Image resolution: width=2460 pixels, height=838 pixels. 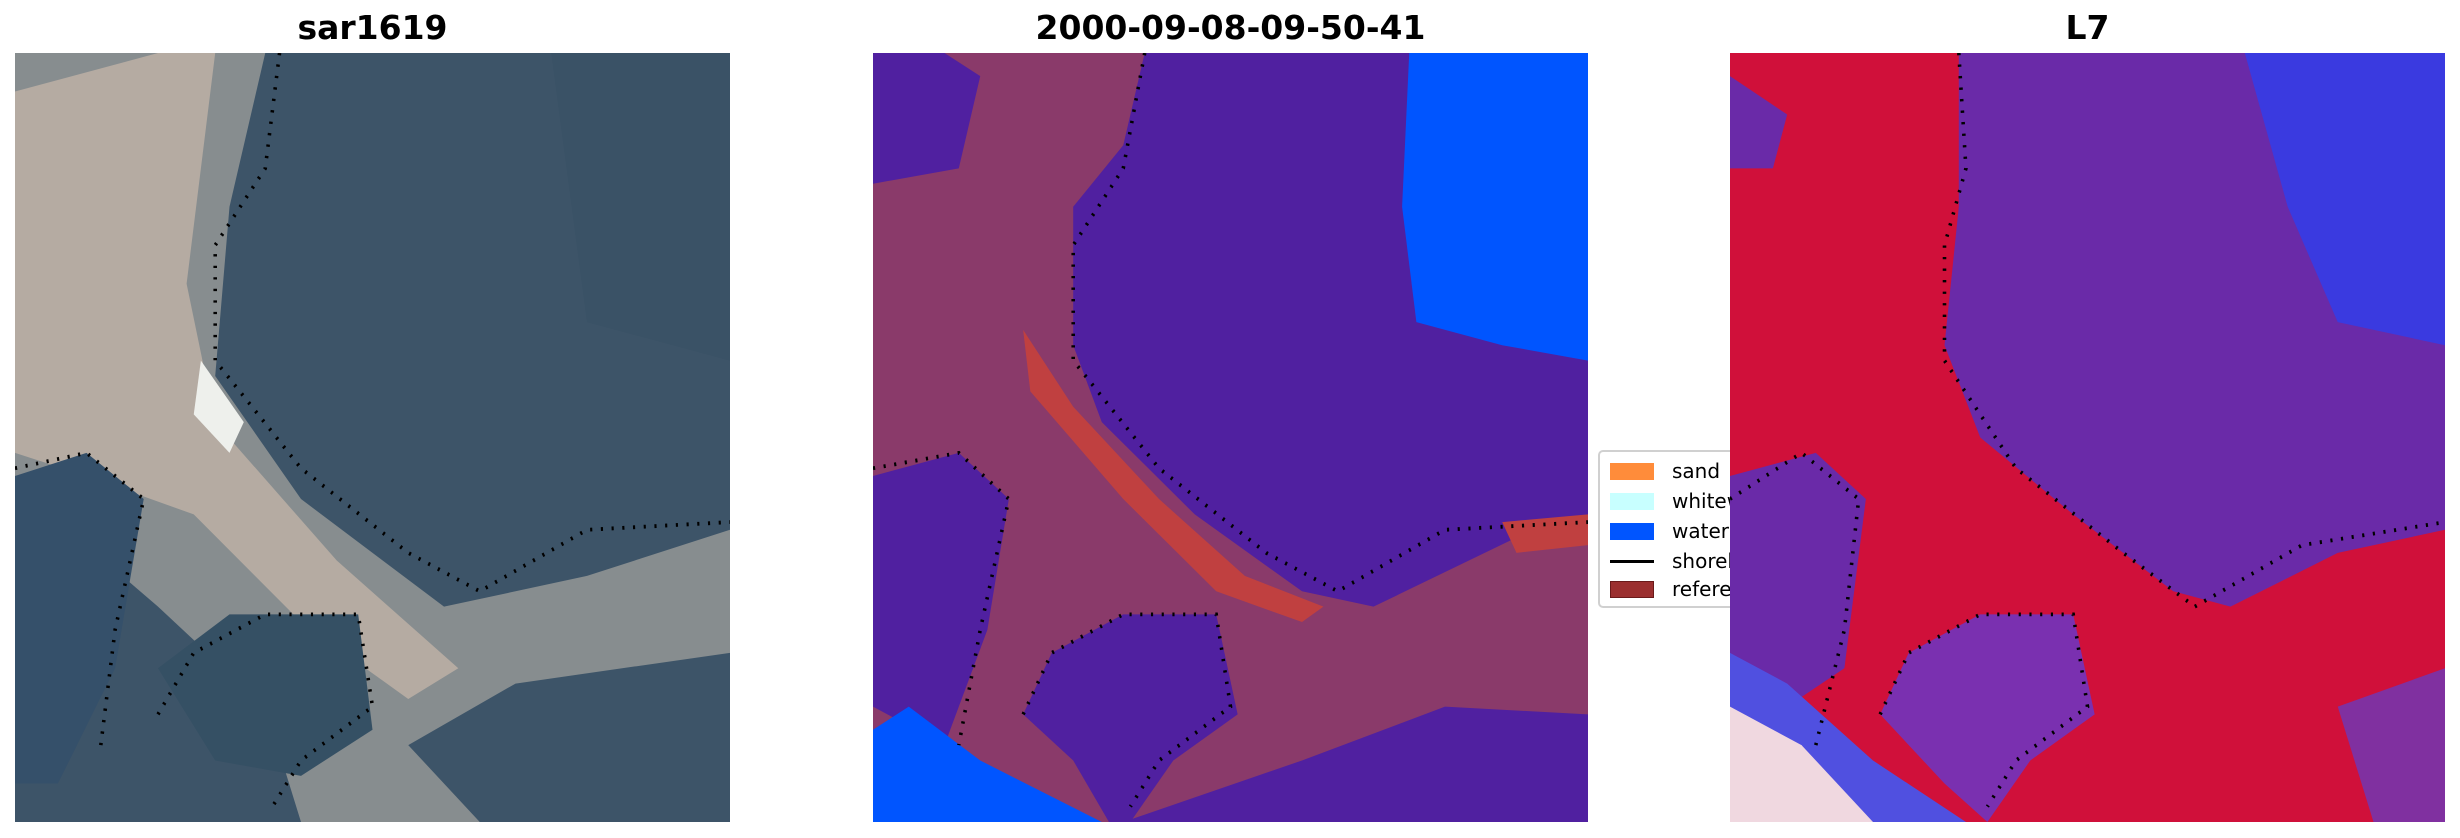 What do you see at coordinates (1665, 471) in the screenshot?
I see `legend-item-sand: sand` at bounding box center [1665, 471].